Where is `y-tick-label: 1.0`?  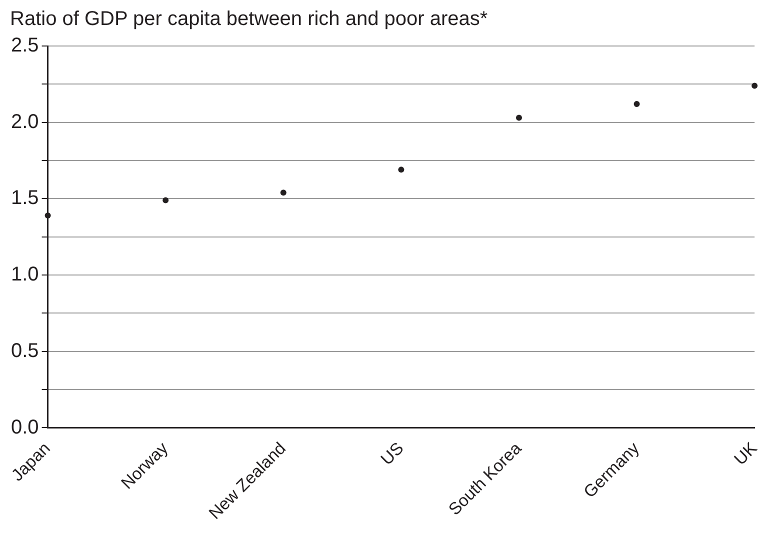
y-tick-label: 1.0 is located at coordinates (24, 275).